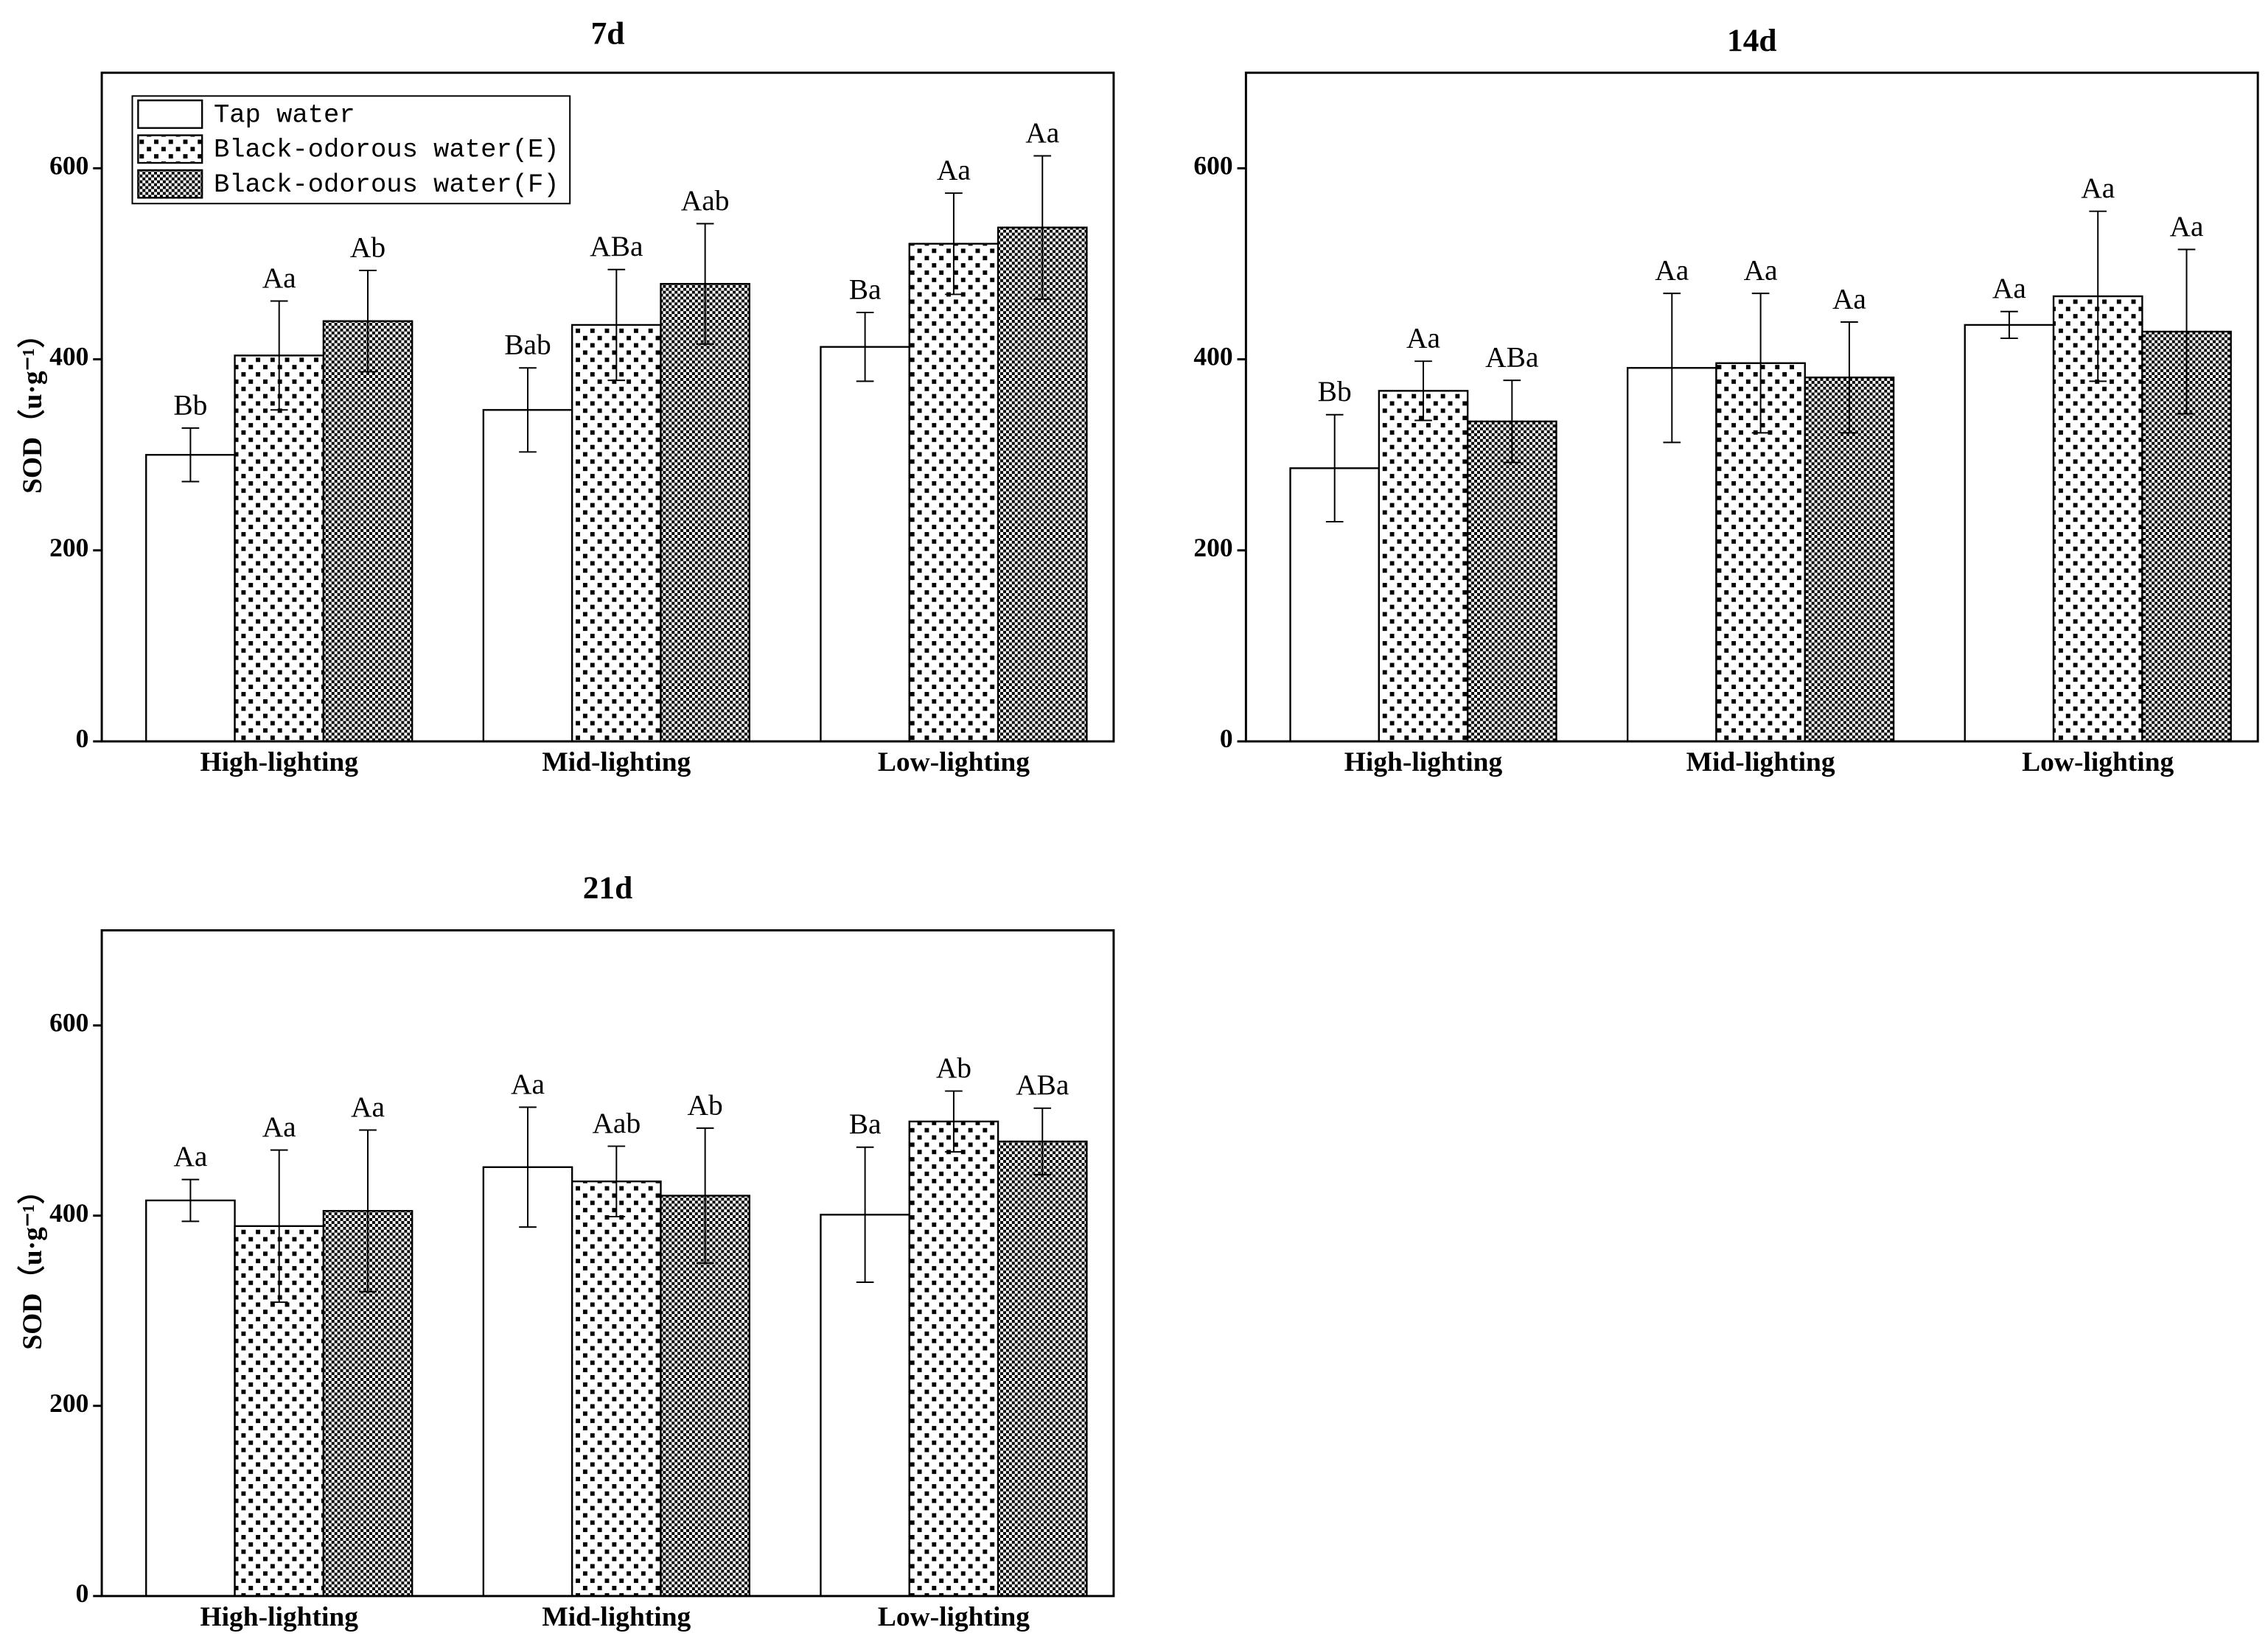  Describe the element at coordinates (1752, 40) in the screenshot. I see `chart-title: 14d` at that location.